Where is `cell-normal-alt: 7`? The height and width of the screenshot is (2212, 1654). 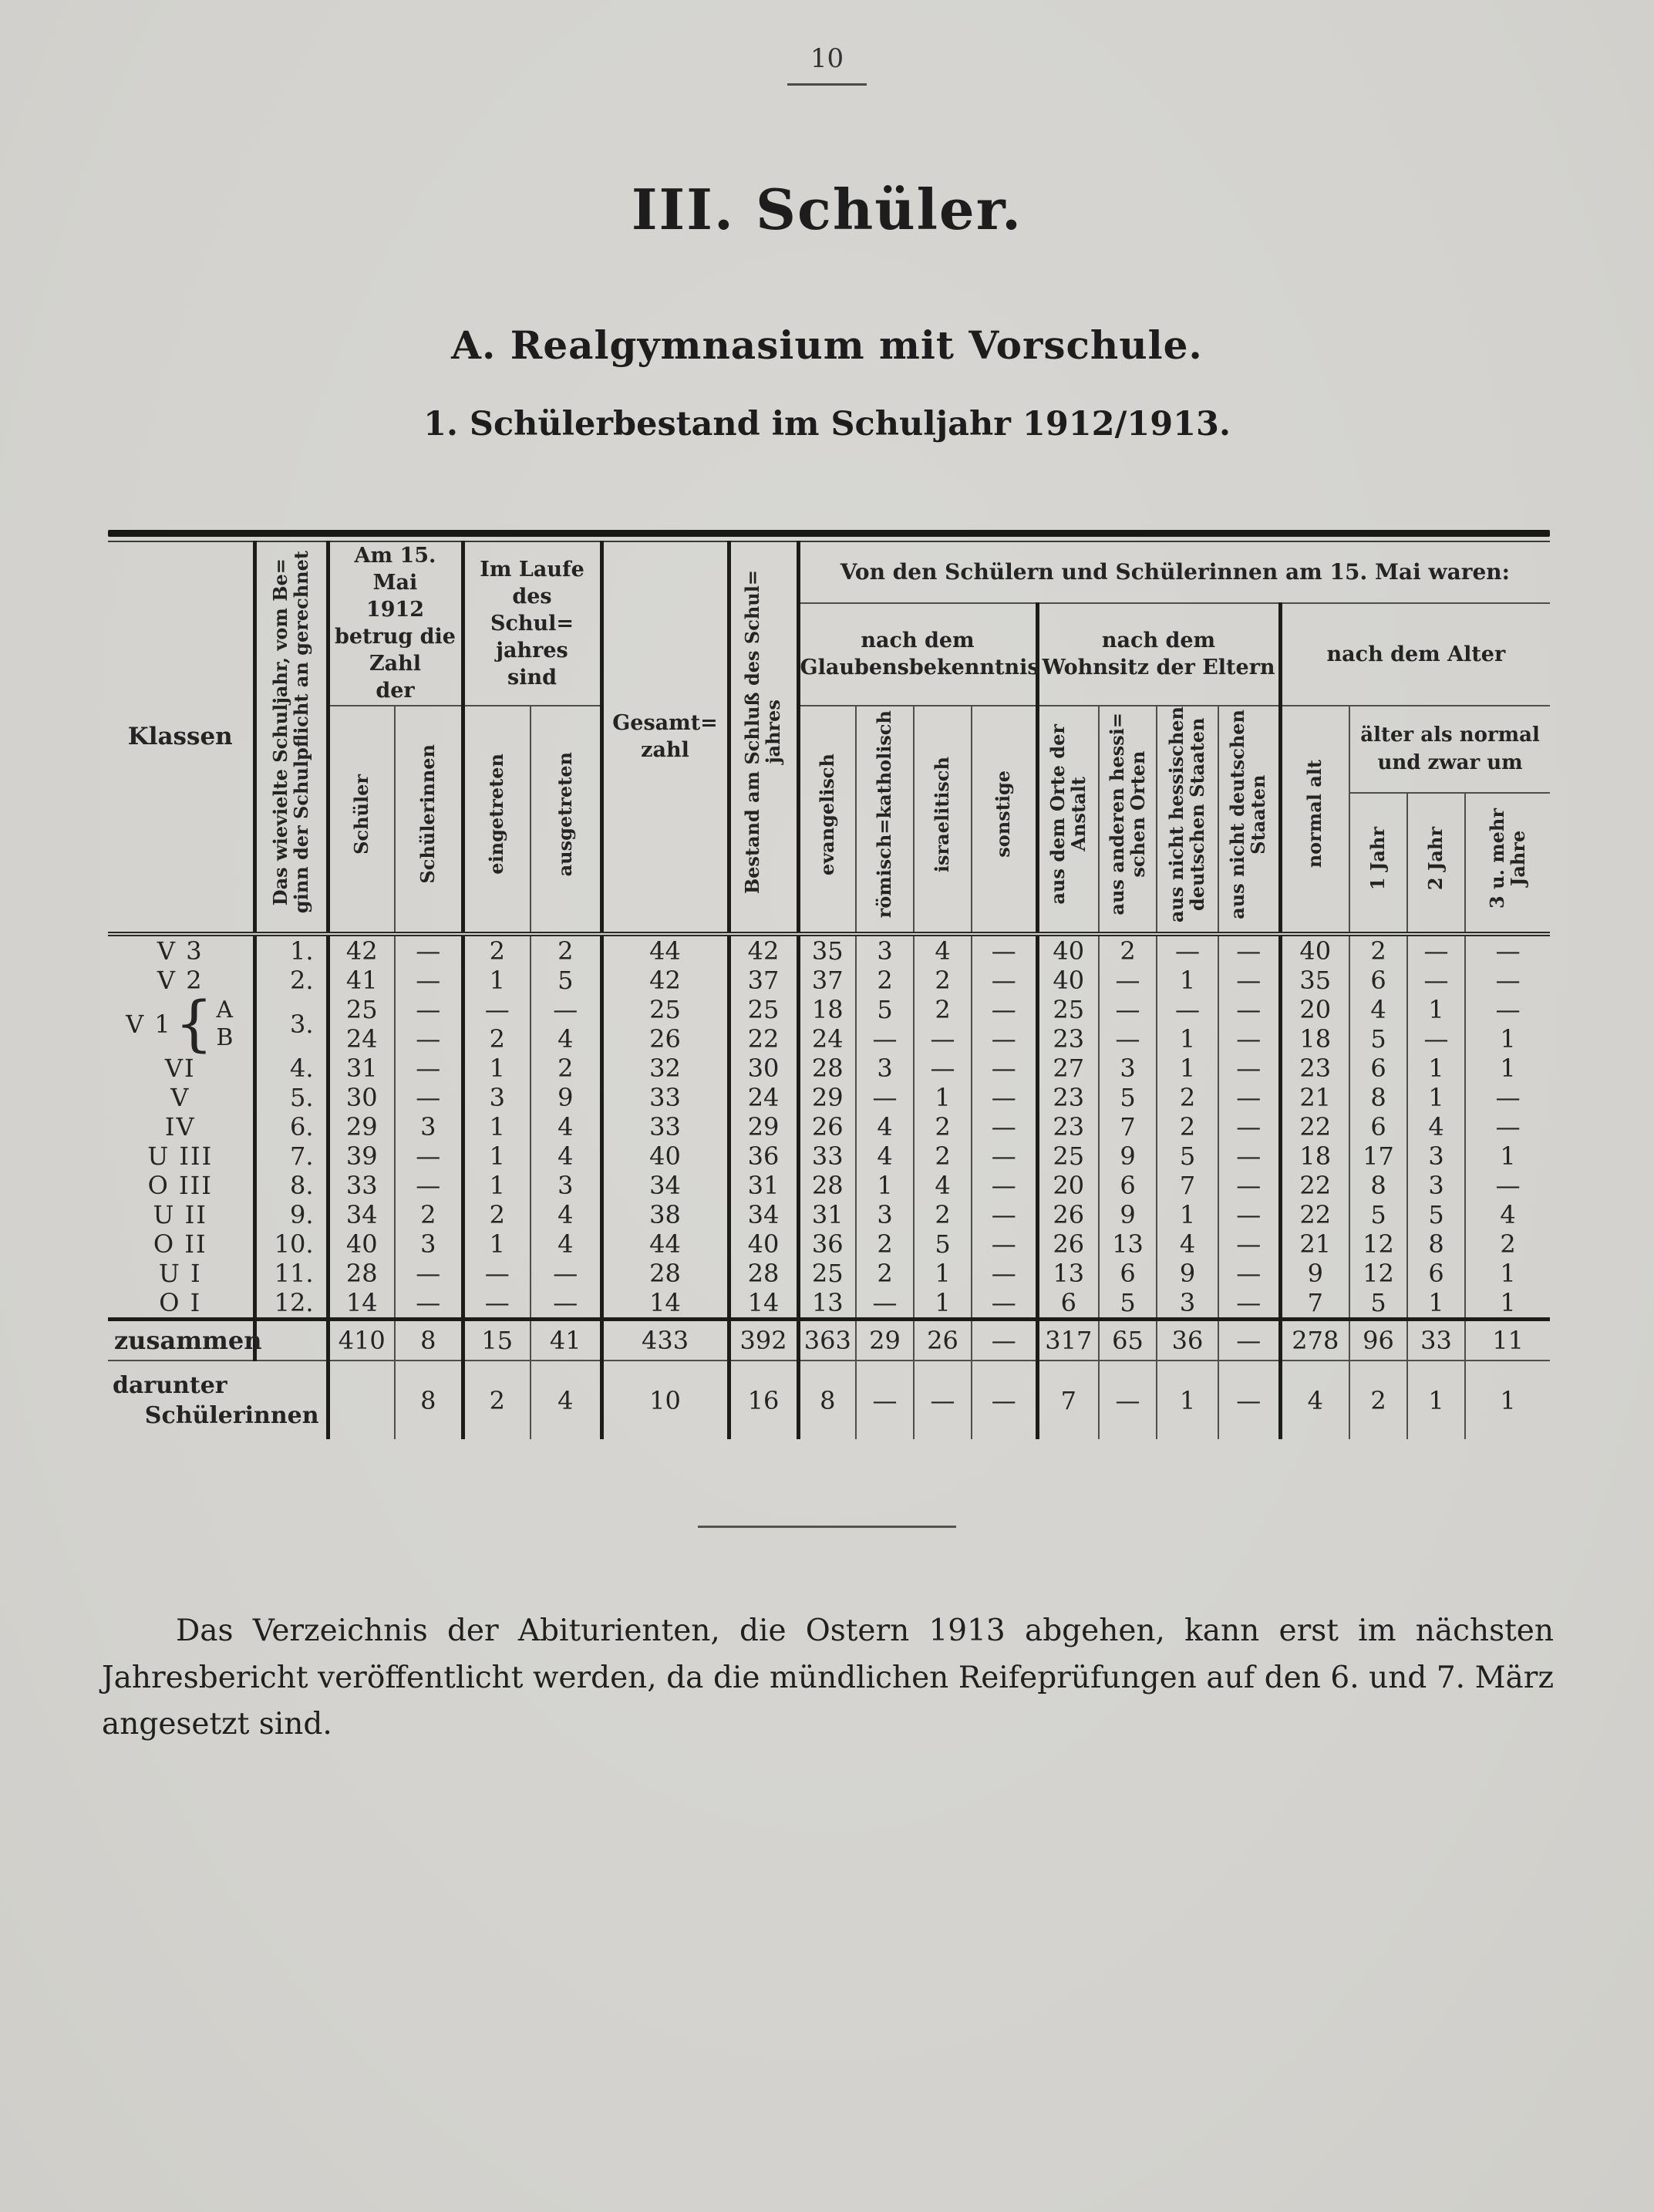
cell-normal-alt: 7 is located at coordinates (1314, 1303).